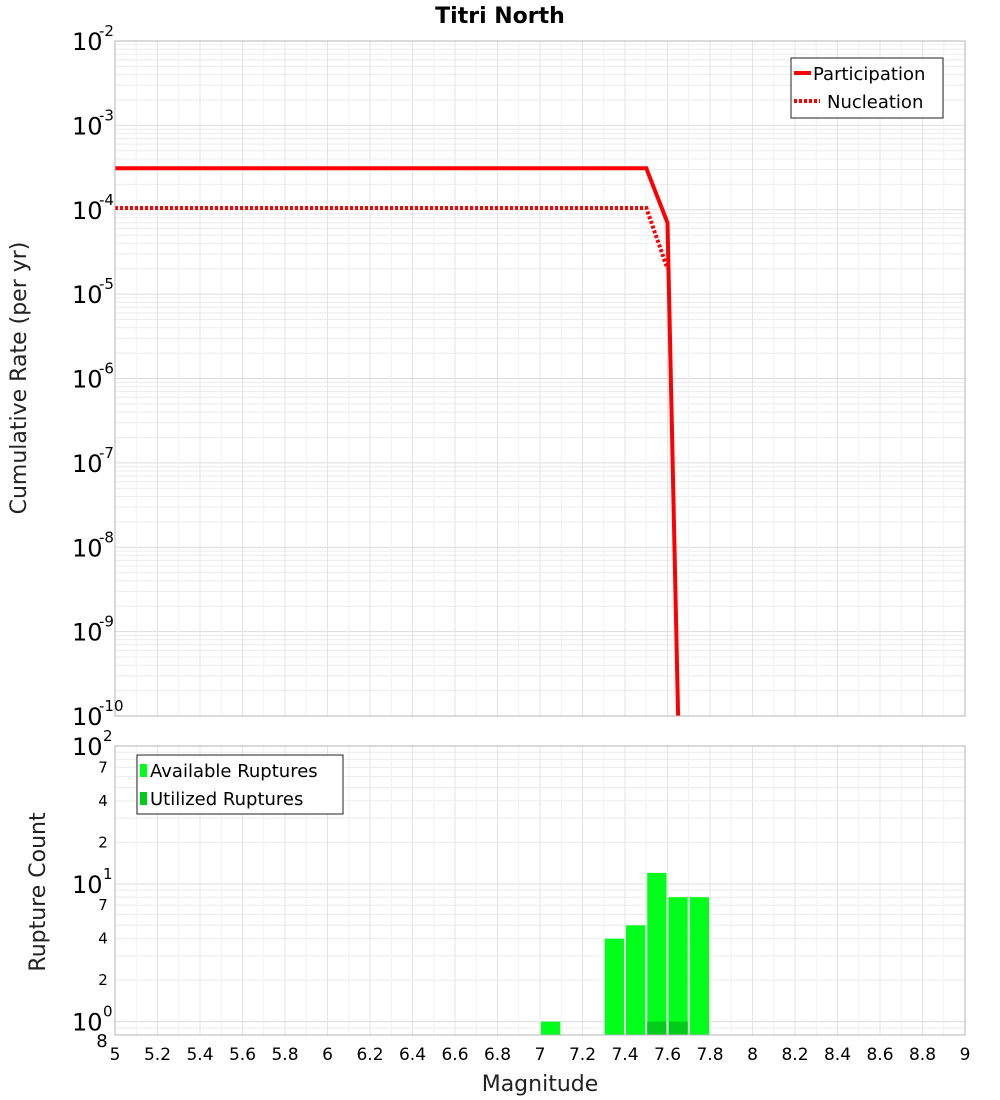  I want to click on rate-y-tick-exponent: -8, so click(106, 537).